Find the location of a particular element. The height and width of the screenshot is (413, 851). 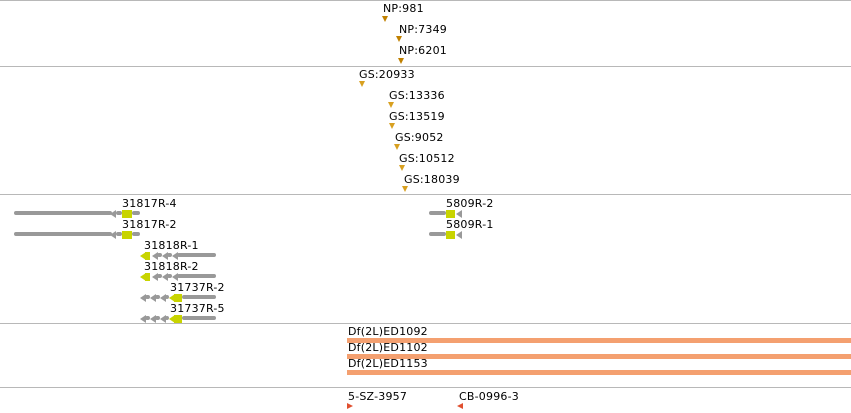

feature-label: GS:18039 is located at coordinates (432, 179).